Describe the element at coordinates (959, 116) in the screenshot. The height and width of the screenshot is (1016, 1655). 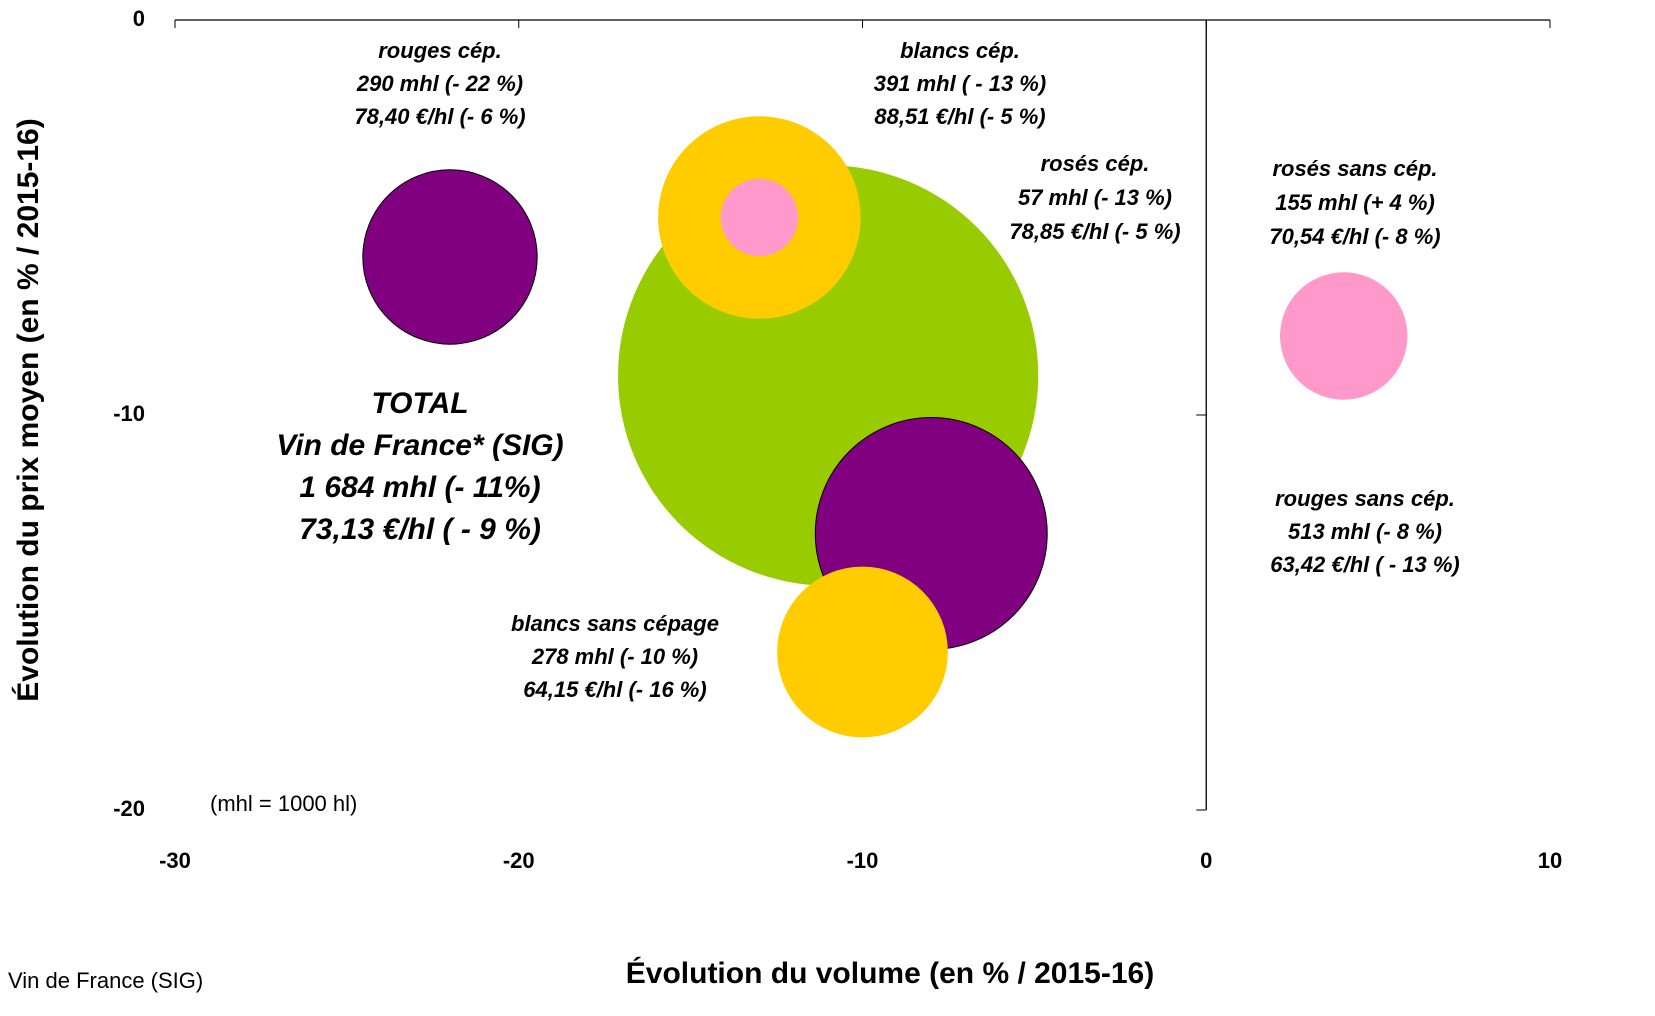
I see `bubble-label: 88,51 €/hl (- 5 %)` at that location.